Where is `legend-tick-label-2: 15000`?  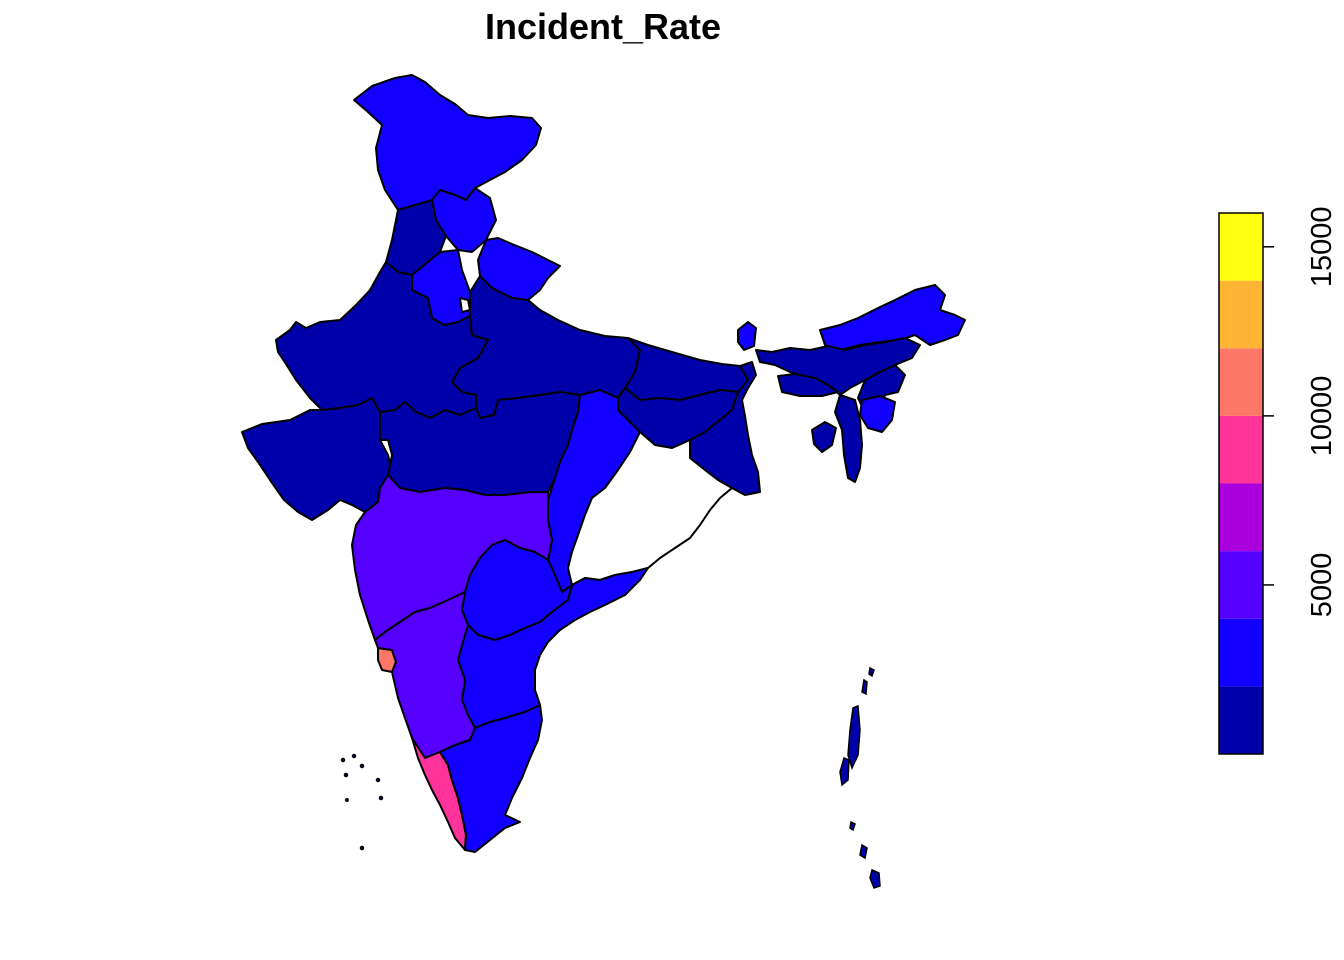 legend-tick-label-2: 15000 is located at coordinates (1322, 246).